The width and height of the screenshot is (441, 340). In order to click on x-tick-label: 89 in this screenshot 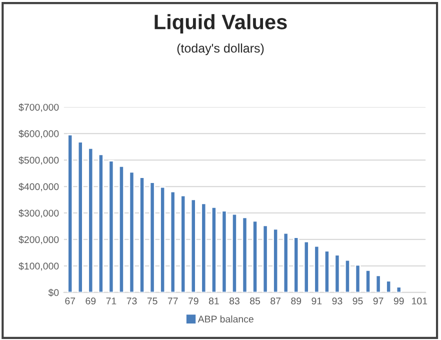, I will do `click(296, 301)`.